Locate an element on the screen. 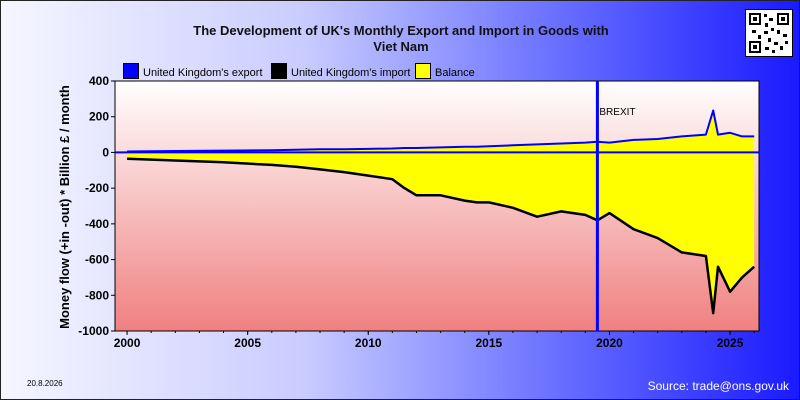  legend-swatch-import is located at coordinates (279, 71).